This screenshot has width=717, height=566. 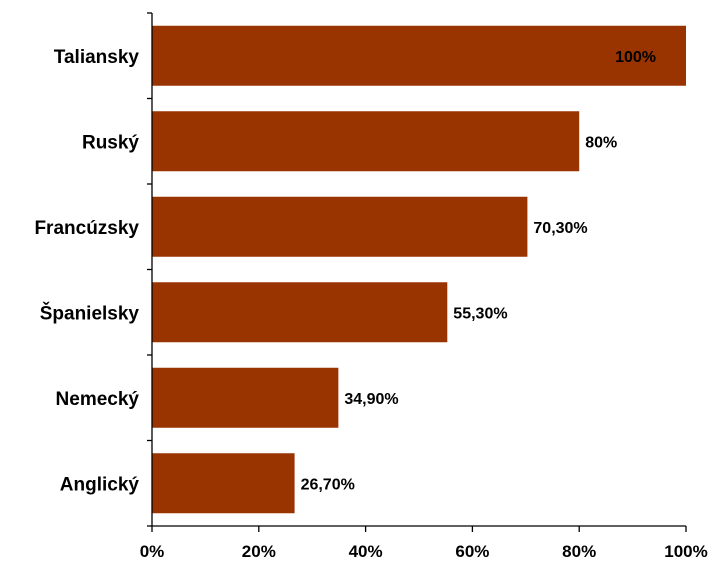 I want to click on data-label-1: 80%, so click(x=601, y=142).